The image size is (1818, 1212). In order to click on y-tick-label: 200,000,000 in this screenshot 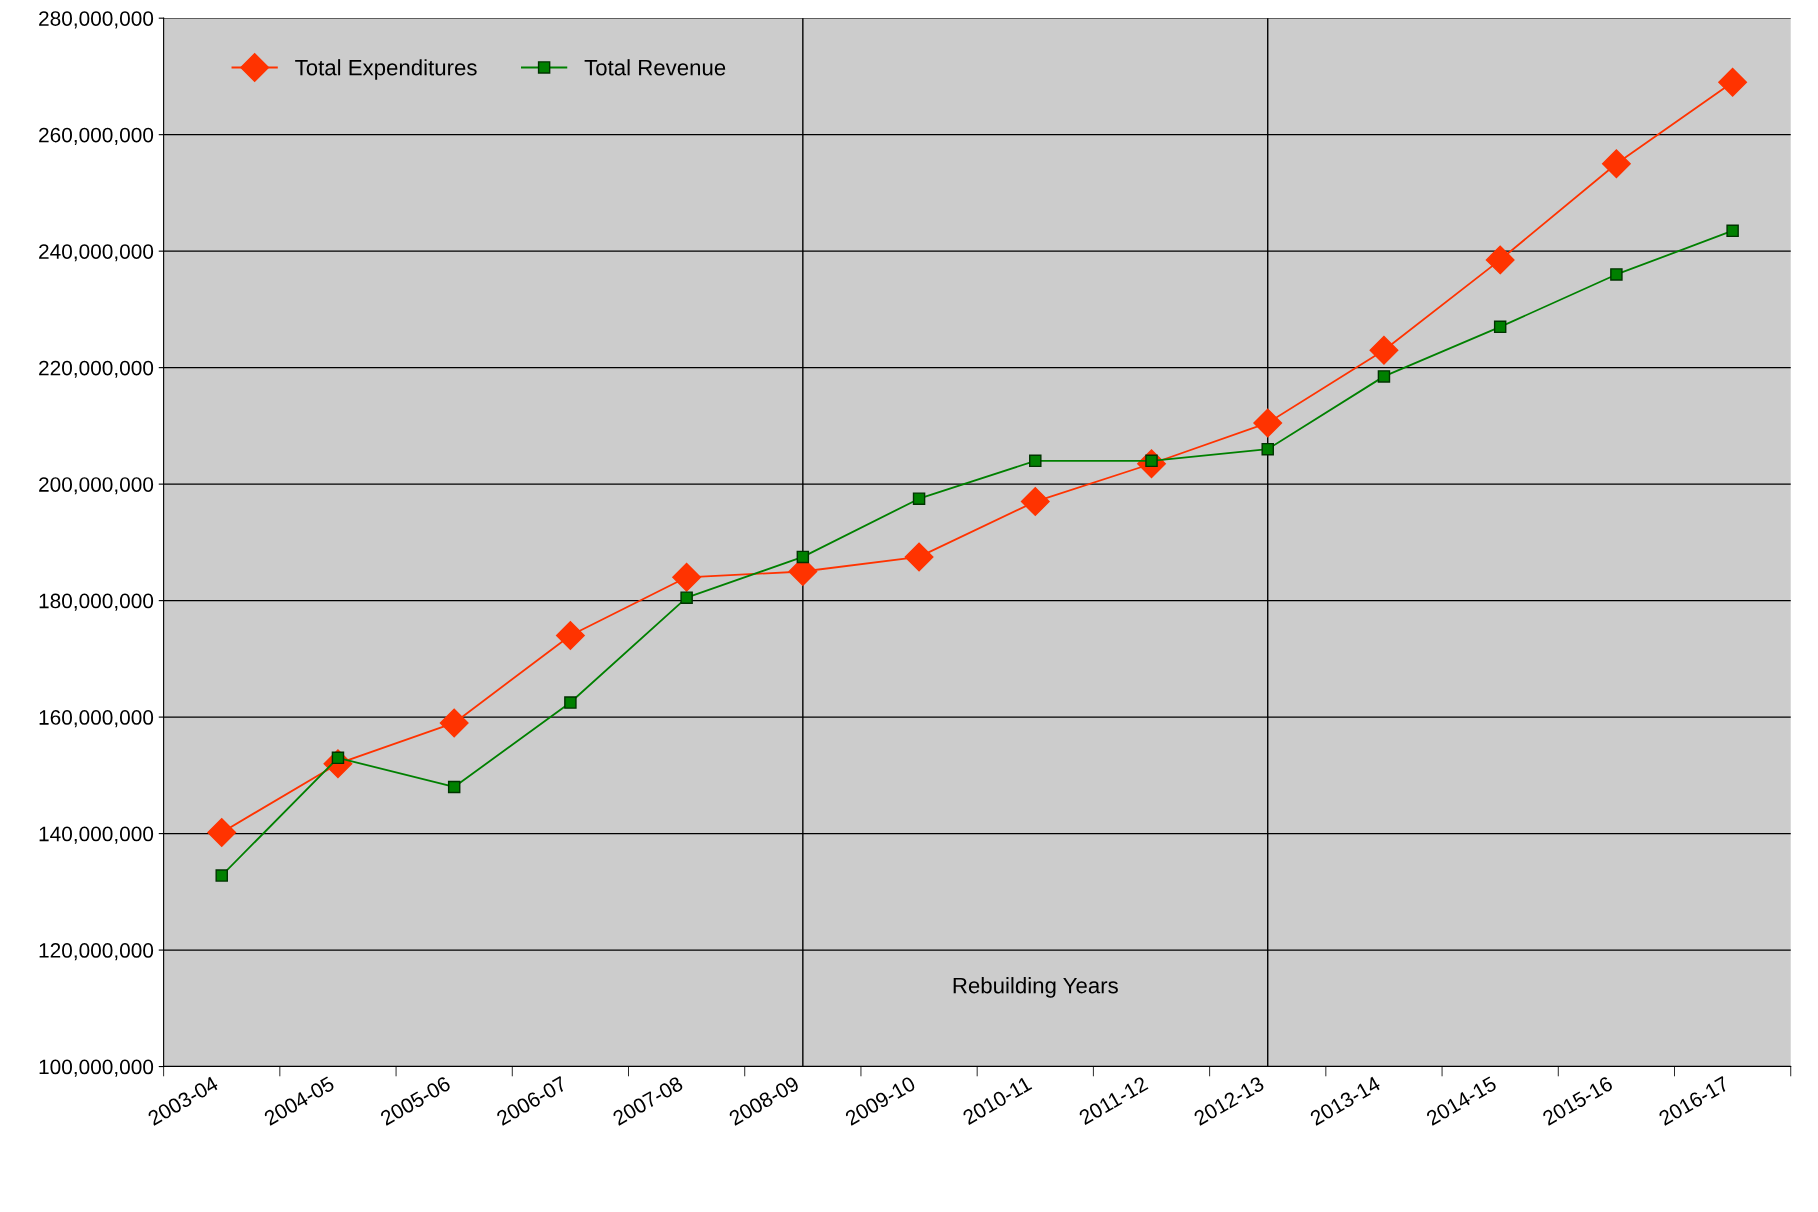, I will do `click(96, 486)`.